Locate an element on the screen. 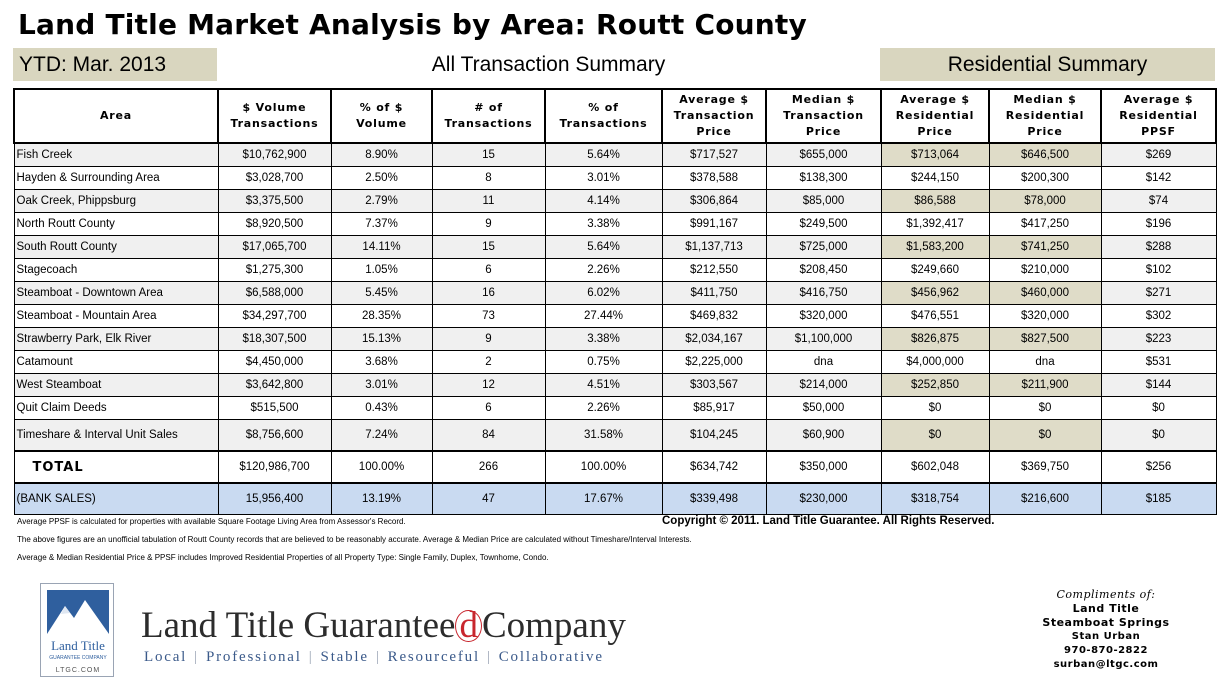  cell-volume: $120,986,700 is located at coordinates (274, 467).